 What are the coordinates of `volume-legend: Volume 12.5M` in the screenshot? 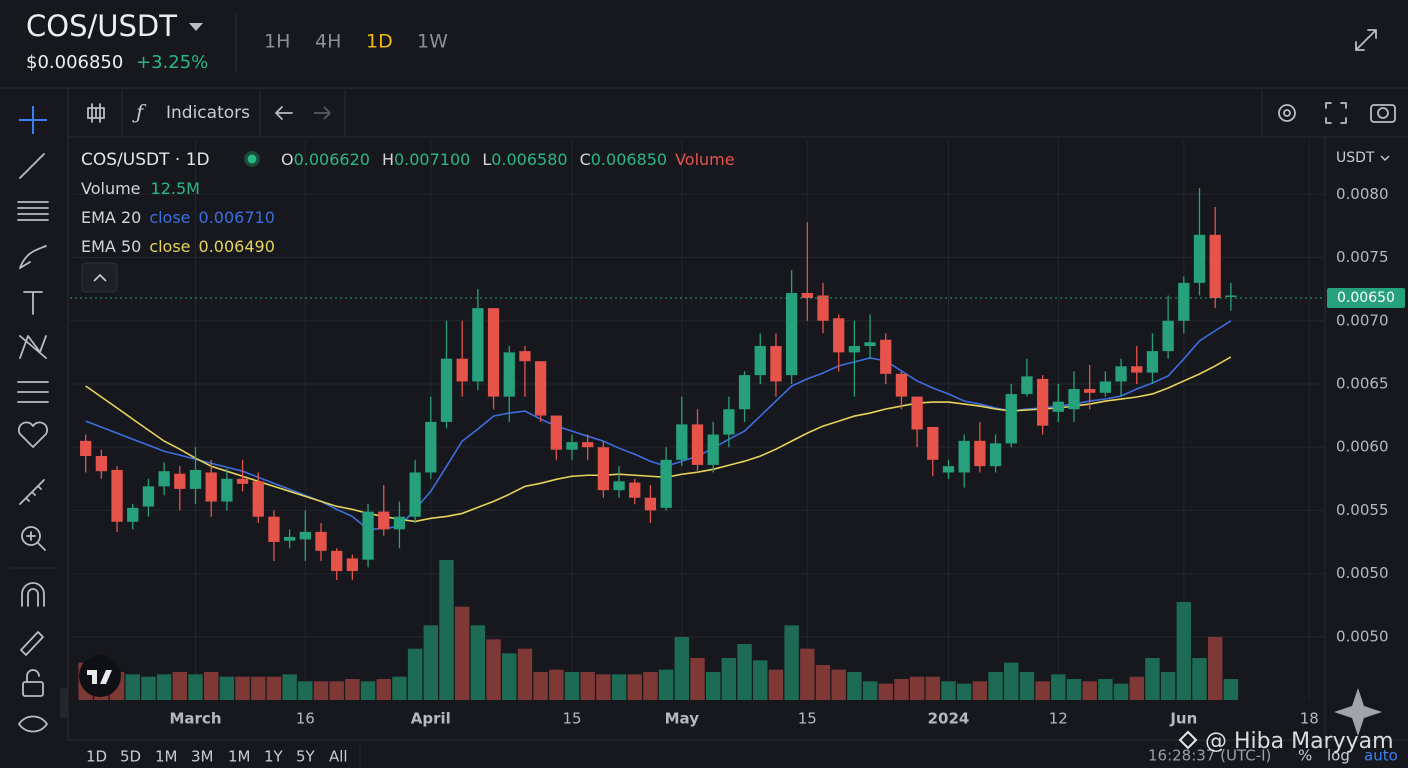 It's located at (140, 188).